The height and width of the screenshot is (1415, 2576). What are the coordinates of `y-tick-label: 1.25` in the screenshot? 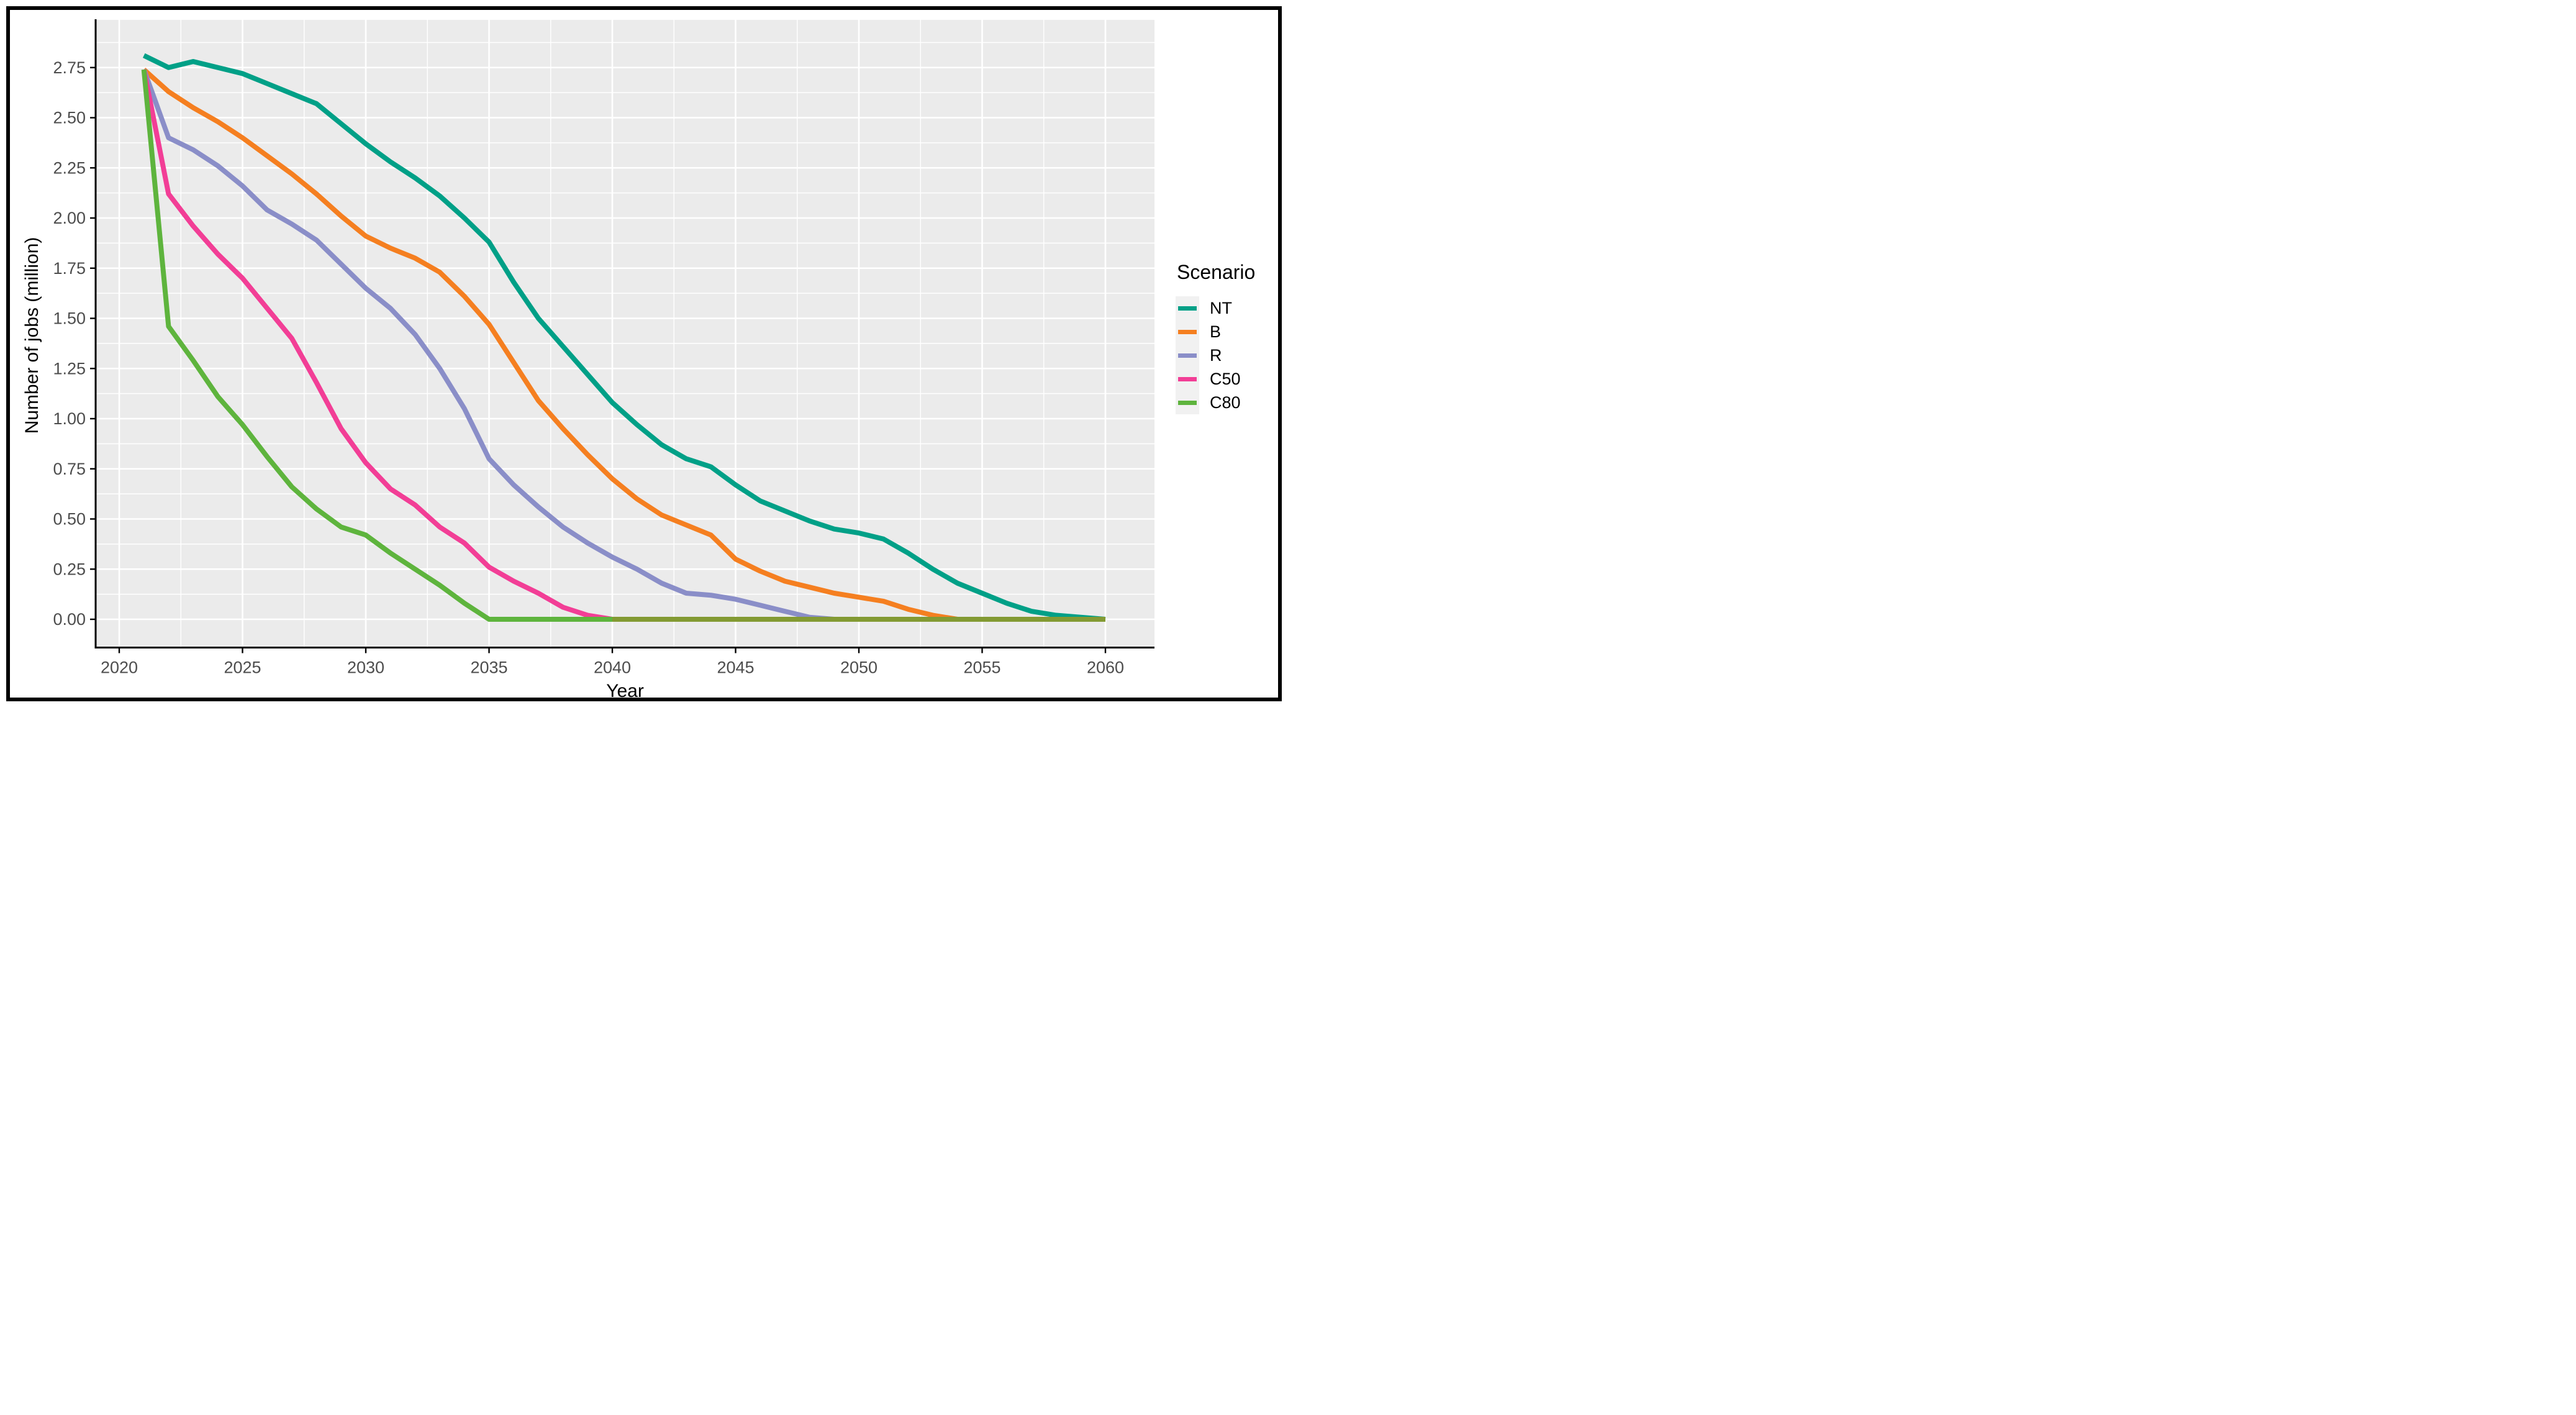 It's located at (69, 368).